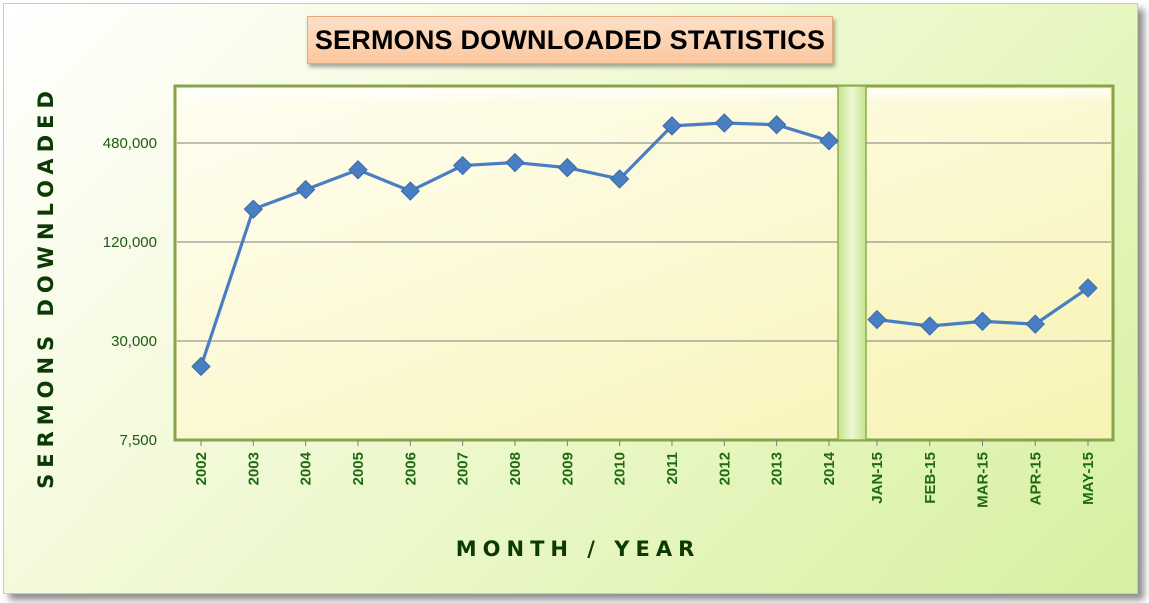 The height and width of the screenshot is (603, 1149). Describe the element at coordinates (463, 468) in the screenshot. I see `x-tick-label: 2007` at that location.